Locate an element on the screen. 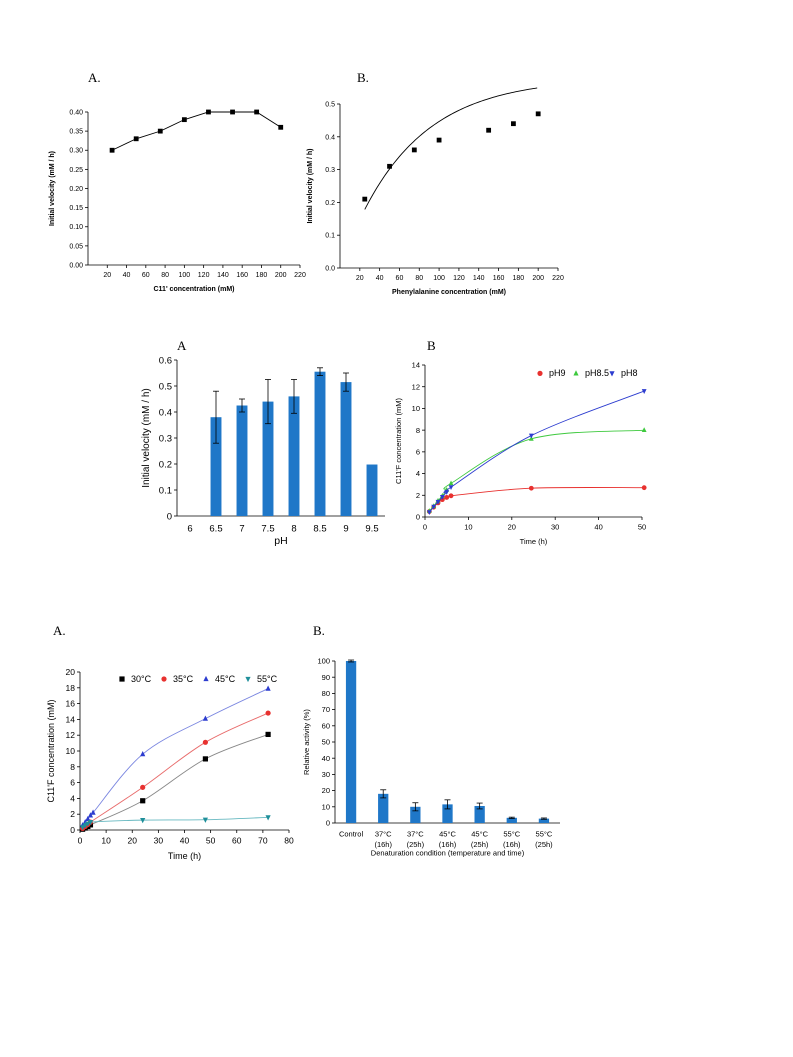  y-tick-label: 0.25 is located at coordinates (76, 170).